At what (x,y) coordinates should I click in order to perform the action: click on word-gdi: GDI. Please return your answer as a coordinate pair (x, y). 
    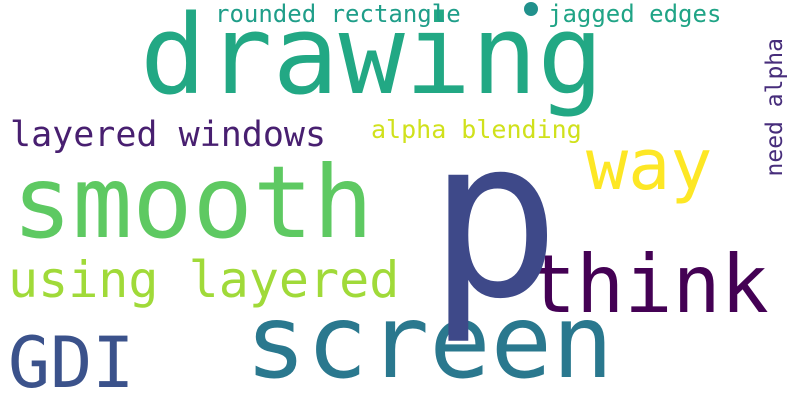
    Looking at the image, I should click on (71, 361).